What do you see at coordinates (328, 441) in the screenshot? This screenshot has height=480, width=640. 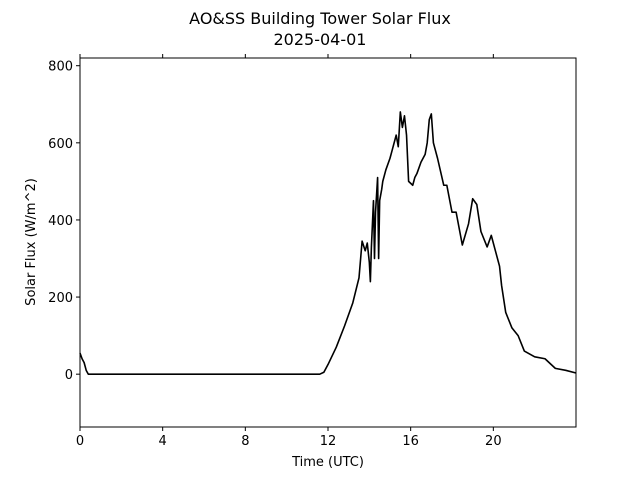 I see `x-tick-label: 12` at bounding box center [328, 441].